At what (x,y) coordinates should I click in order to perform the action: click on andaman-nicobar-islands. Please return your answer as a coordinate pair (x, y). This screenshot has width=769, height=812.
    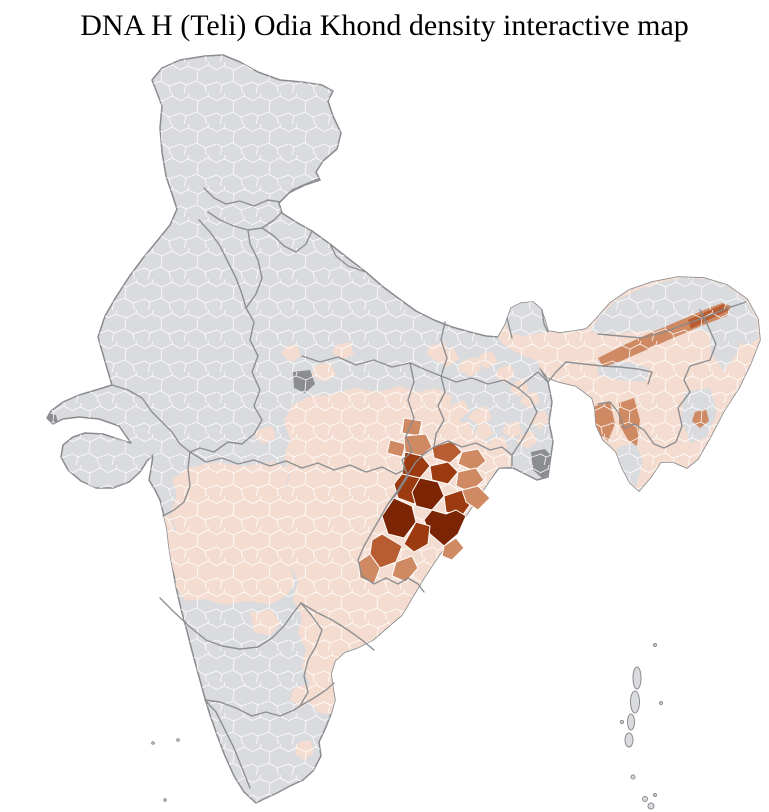
    Looking at the image, I should click on (641, 726).